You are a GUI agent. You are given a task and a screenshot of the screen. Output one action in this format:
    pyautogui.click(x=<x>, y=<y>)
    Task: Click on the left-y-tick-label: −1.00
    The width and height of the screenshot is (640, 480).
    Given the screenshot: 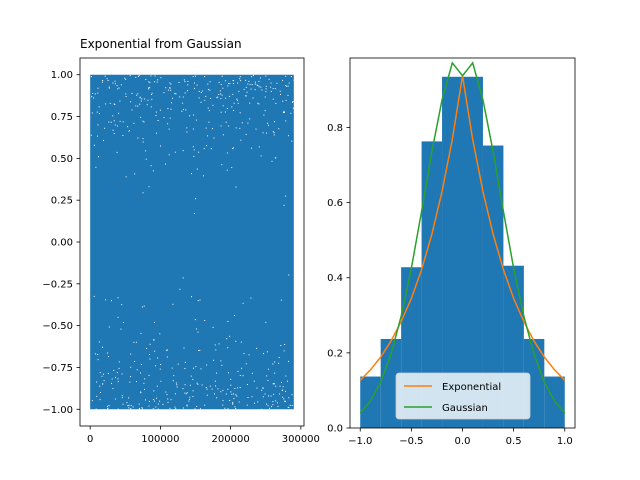 What is the action you would take?
    pyautogui.click(x=57, y=410)
    